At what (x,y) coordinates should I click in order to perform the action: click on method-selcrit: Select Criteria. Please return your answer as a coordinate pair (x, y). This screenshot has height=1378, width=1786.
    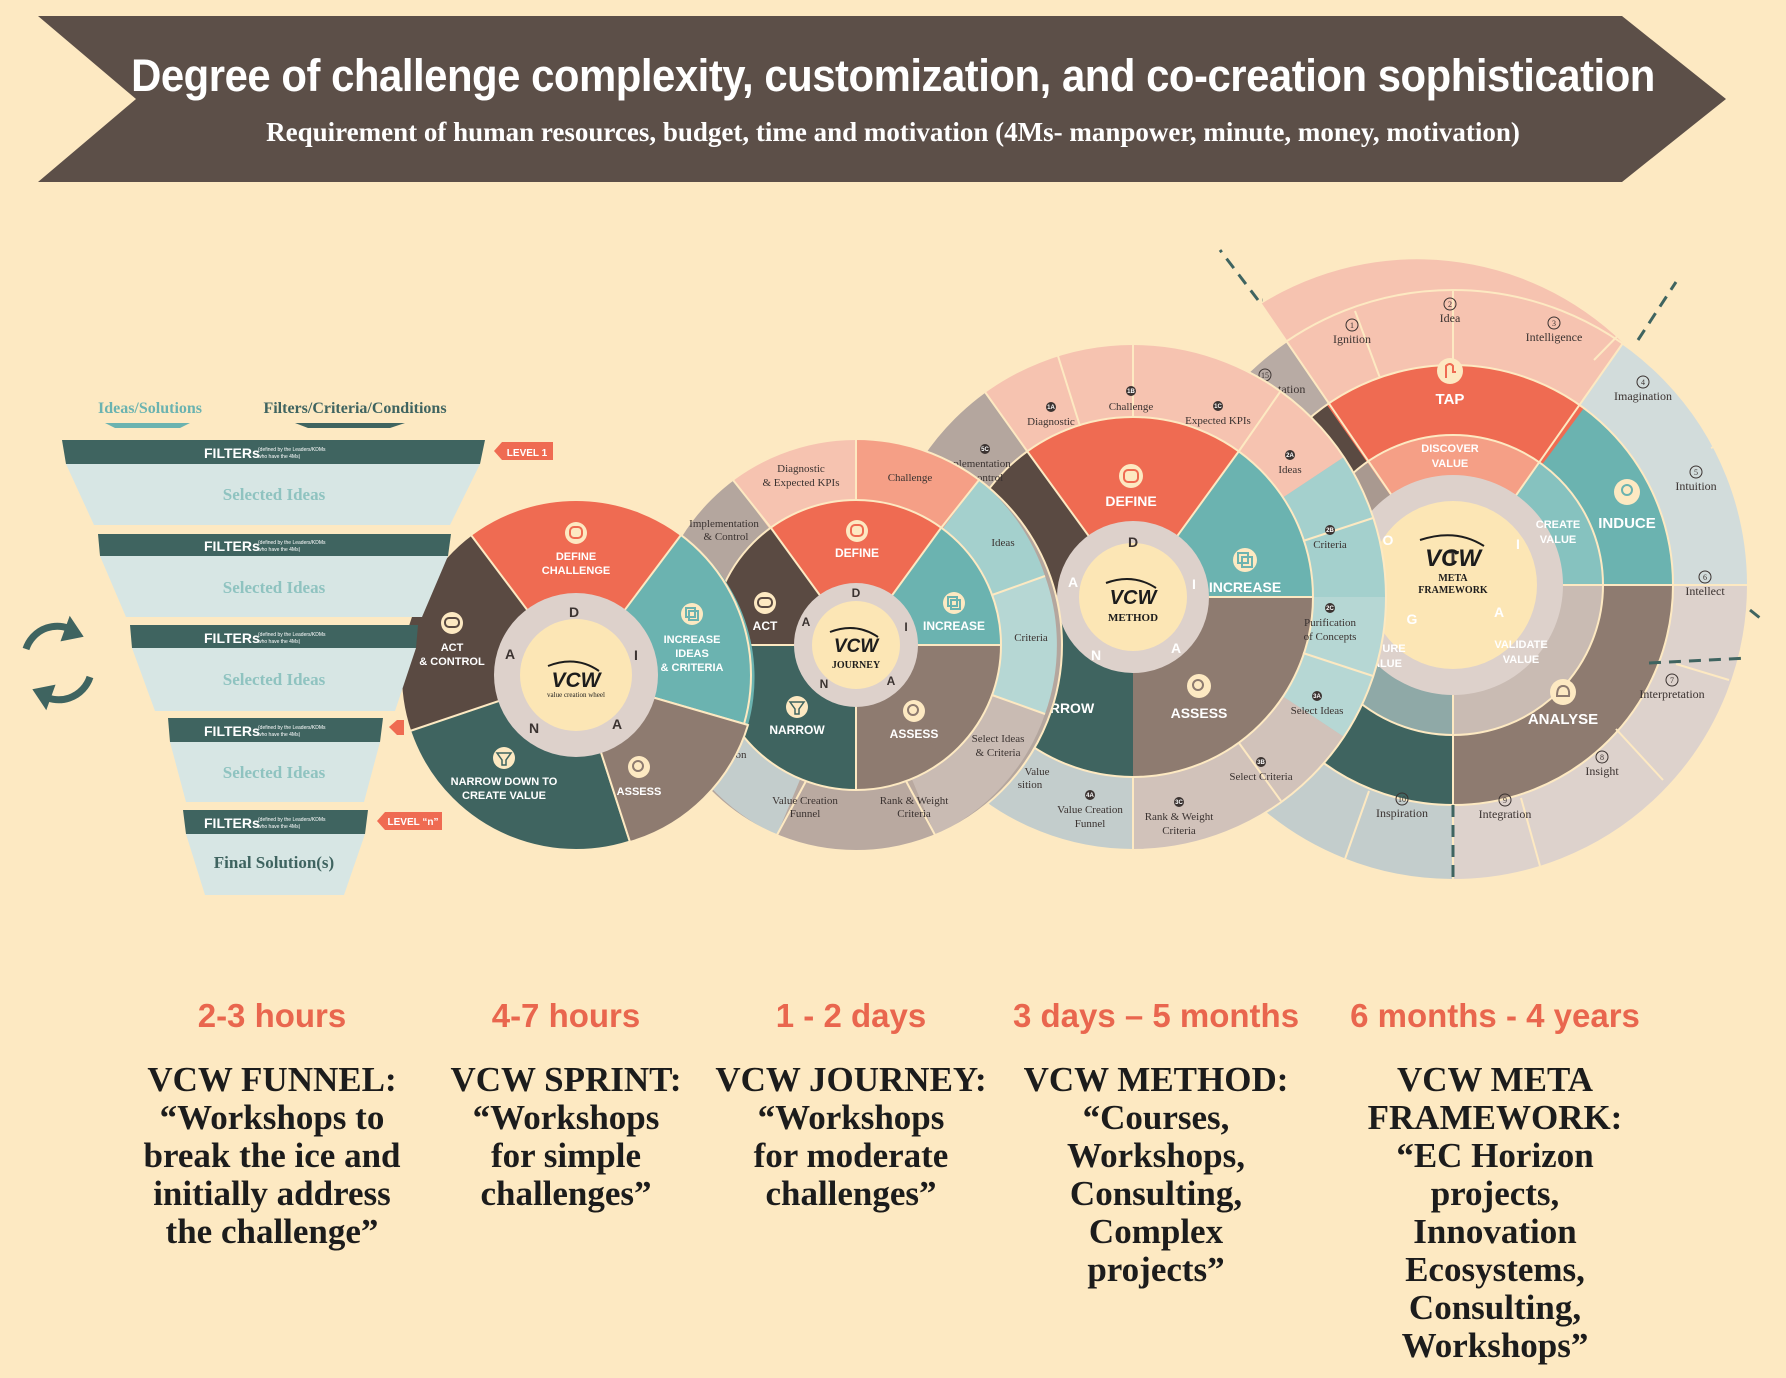
    Looking at the image, I should click on (1260, 777).